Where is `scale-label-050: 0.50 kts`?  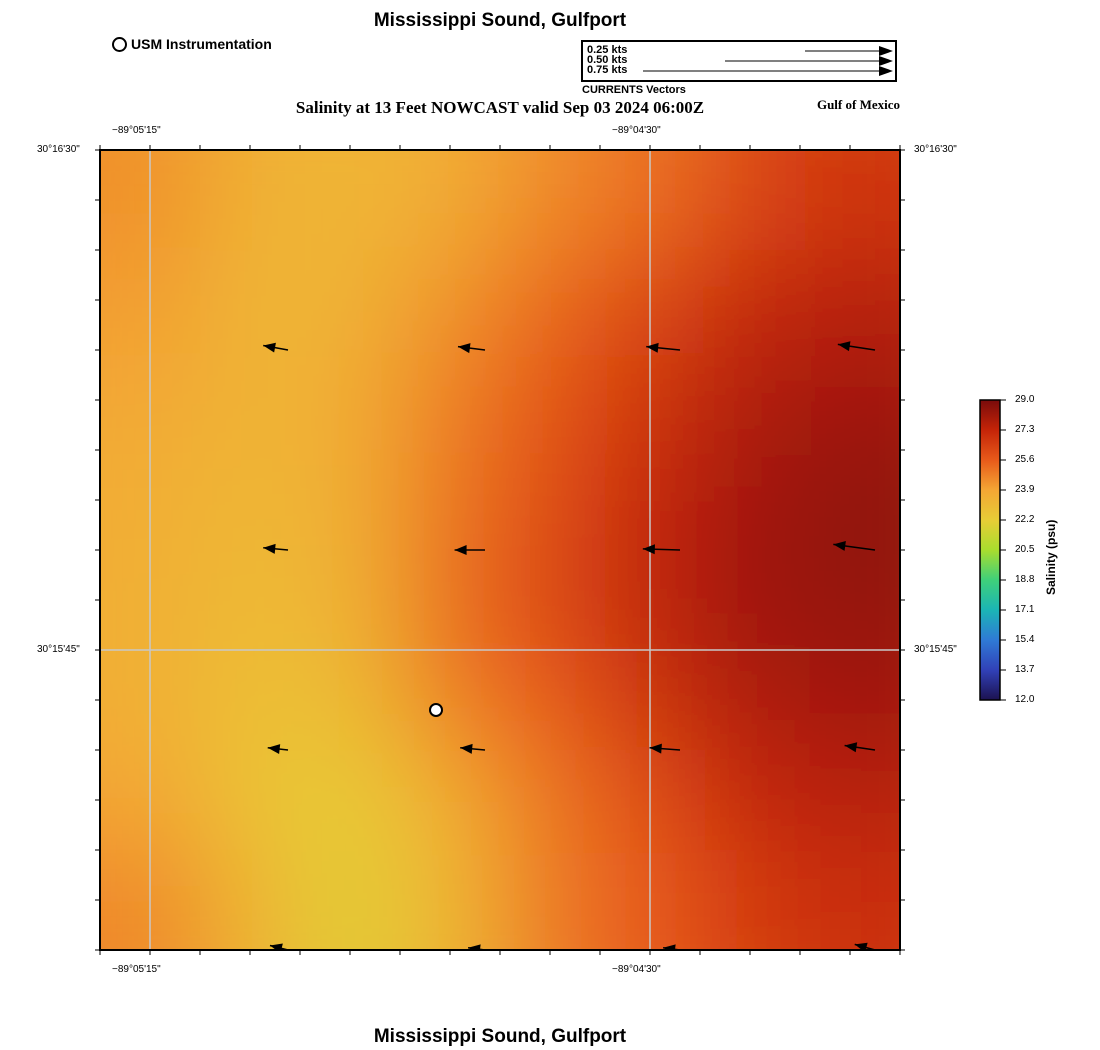
scale-label-050: 0.50 kts is located at coordinates (607, 60).